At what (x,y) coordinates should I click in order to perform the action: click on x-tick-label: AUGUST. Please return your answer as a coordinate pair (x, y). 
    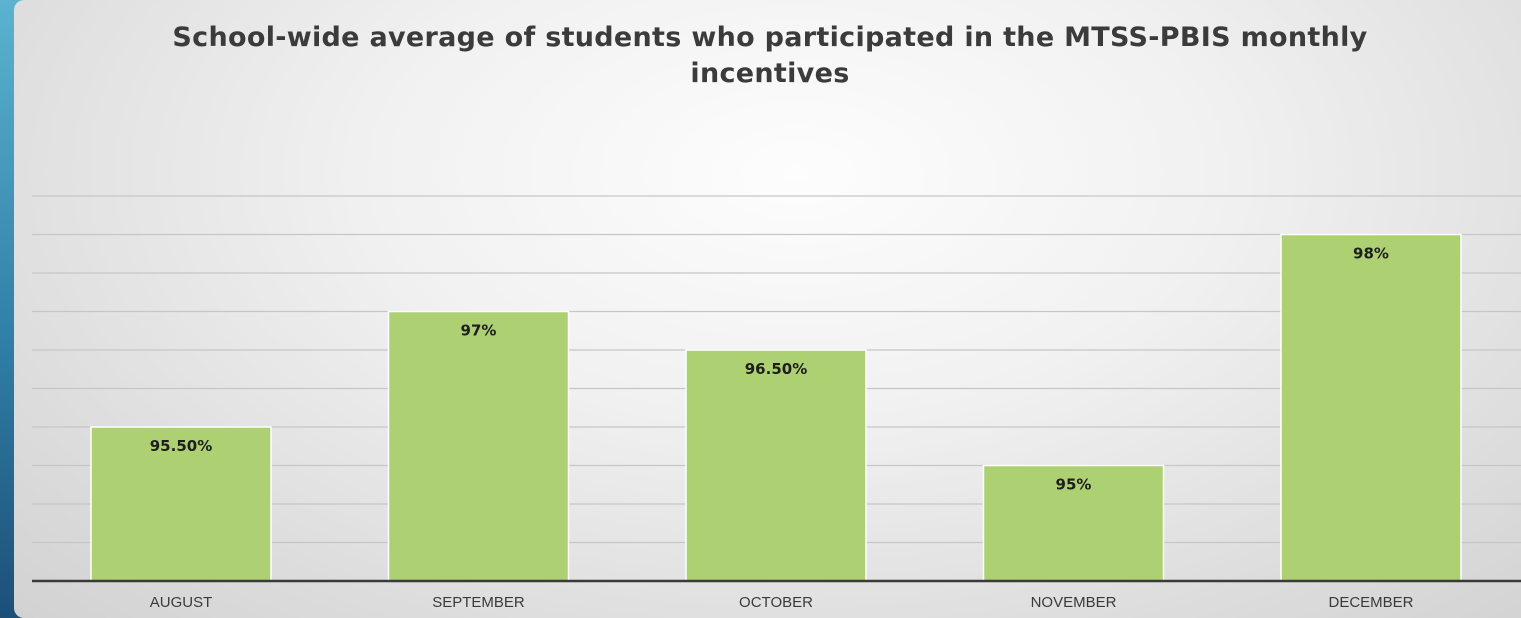
    Looking at the image, I should click on (181, 602).